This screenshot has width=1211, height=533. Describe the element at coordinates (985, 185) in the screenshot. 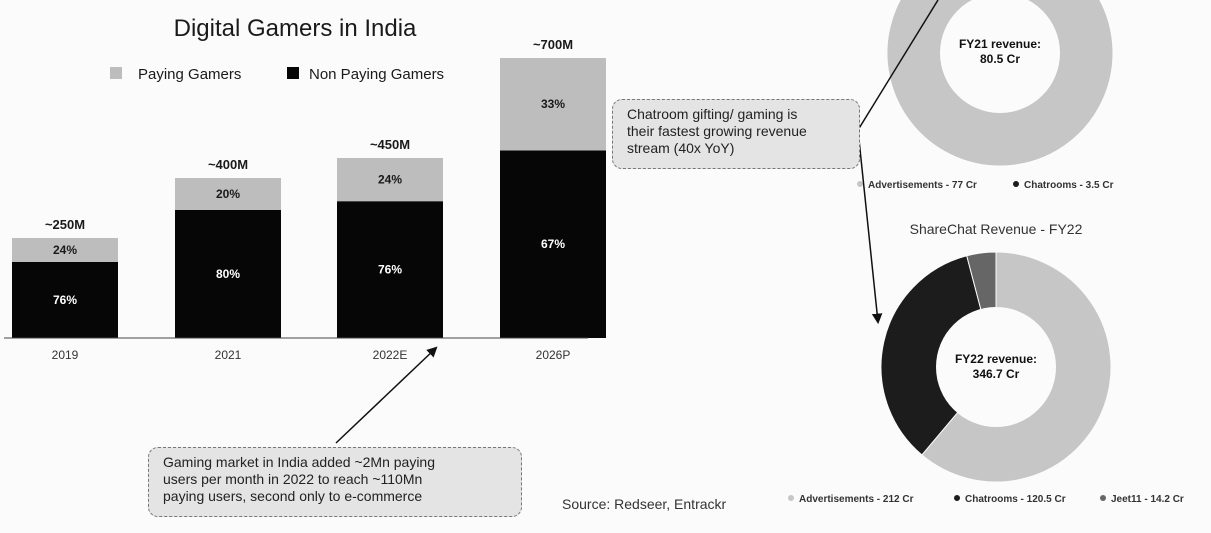

I see `fy21-legend: Advertisements - 77 Cr Chatrooms - 3.5 Cr` at that location.